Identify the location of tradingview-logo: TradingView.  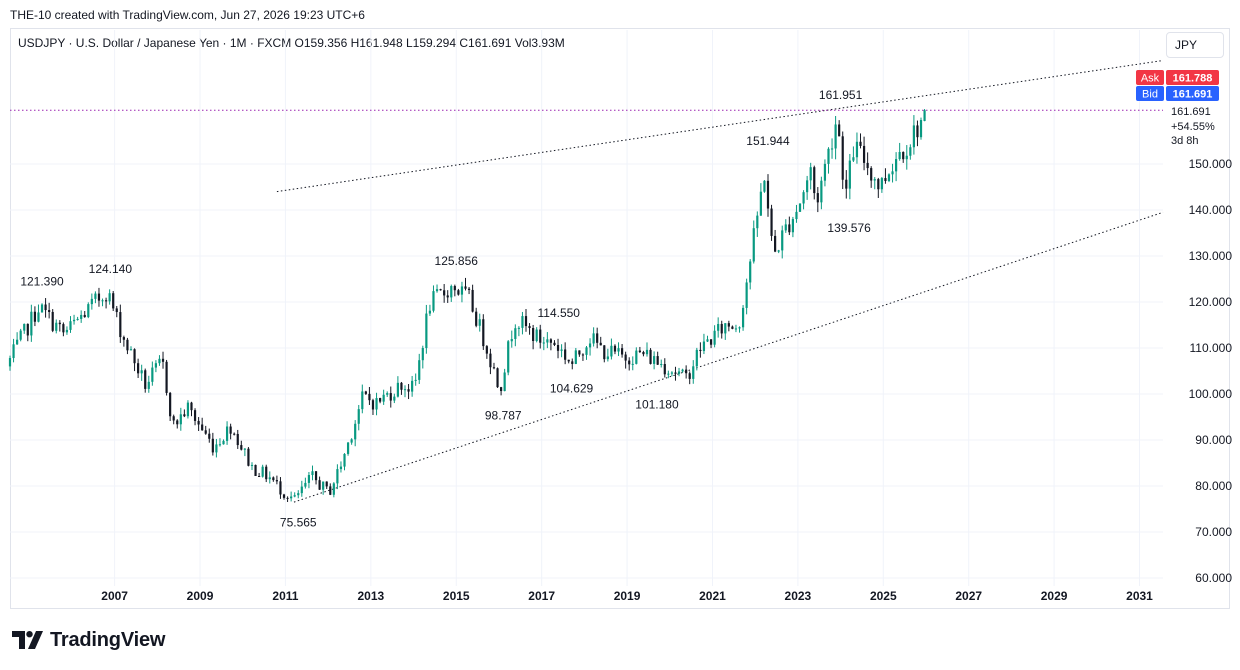
(88, 640).